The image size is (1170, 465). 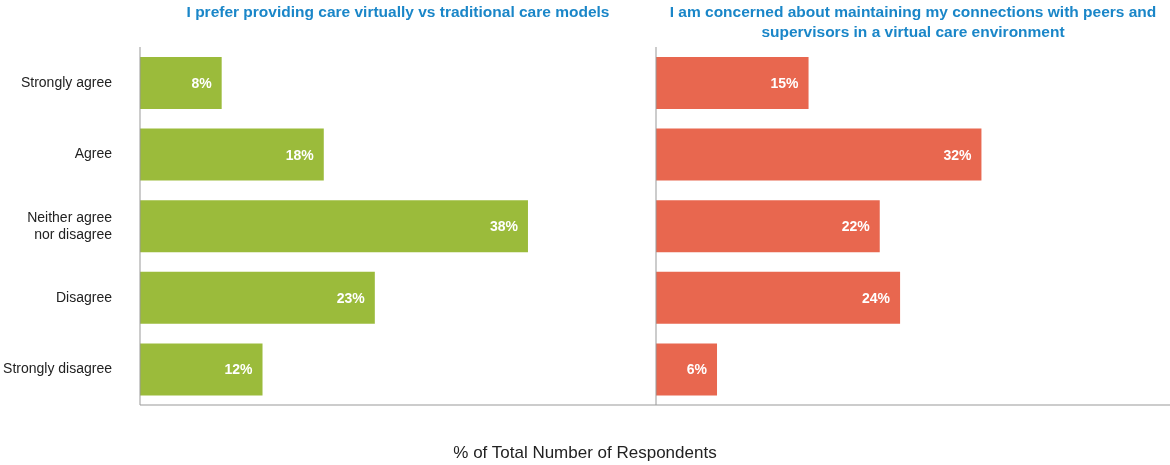 What do you see at coordinates (876, 297) in the screenshot?
I see `data-label: 24%` at bounding box center [876, 297].